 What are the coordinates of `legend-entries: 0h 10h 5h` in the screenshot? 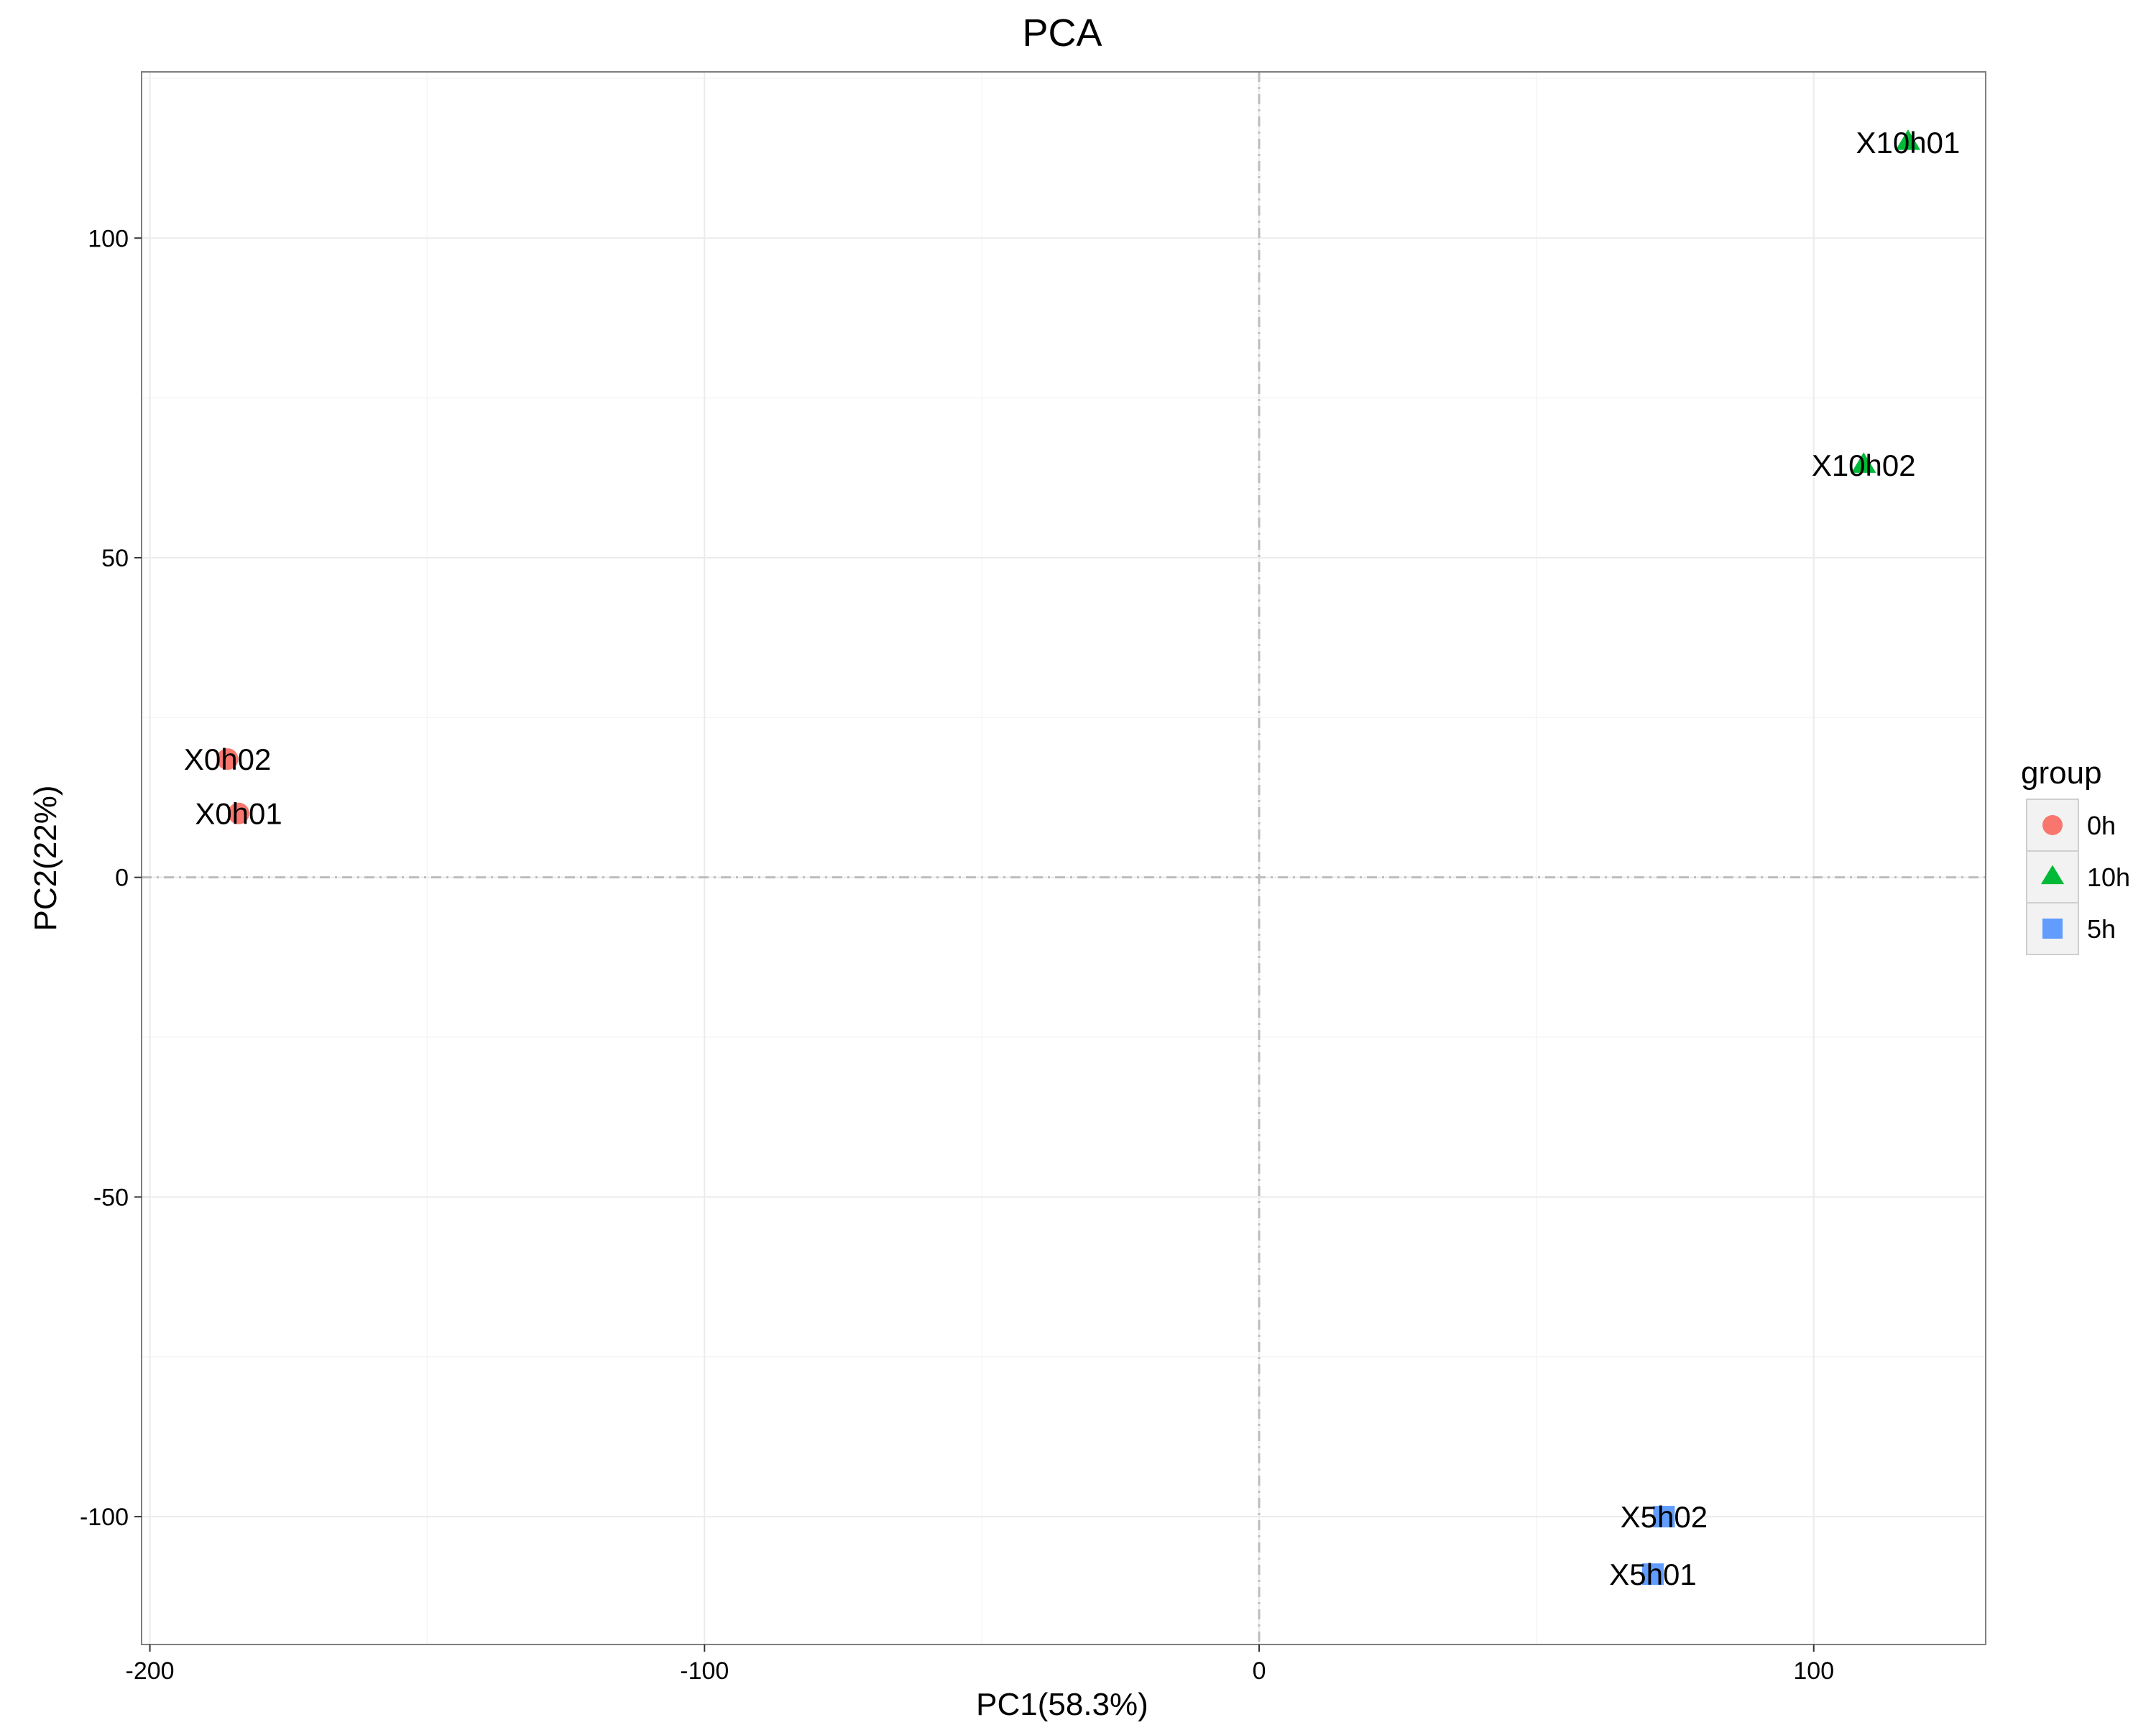 It's located at (2078, 877).